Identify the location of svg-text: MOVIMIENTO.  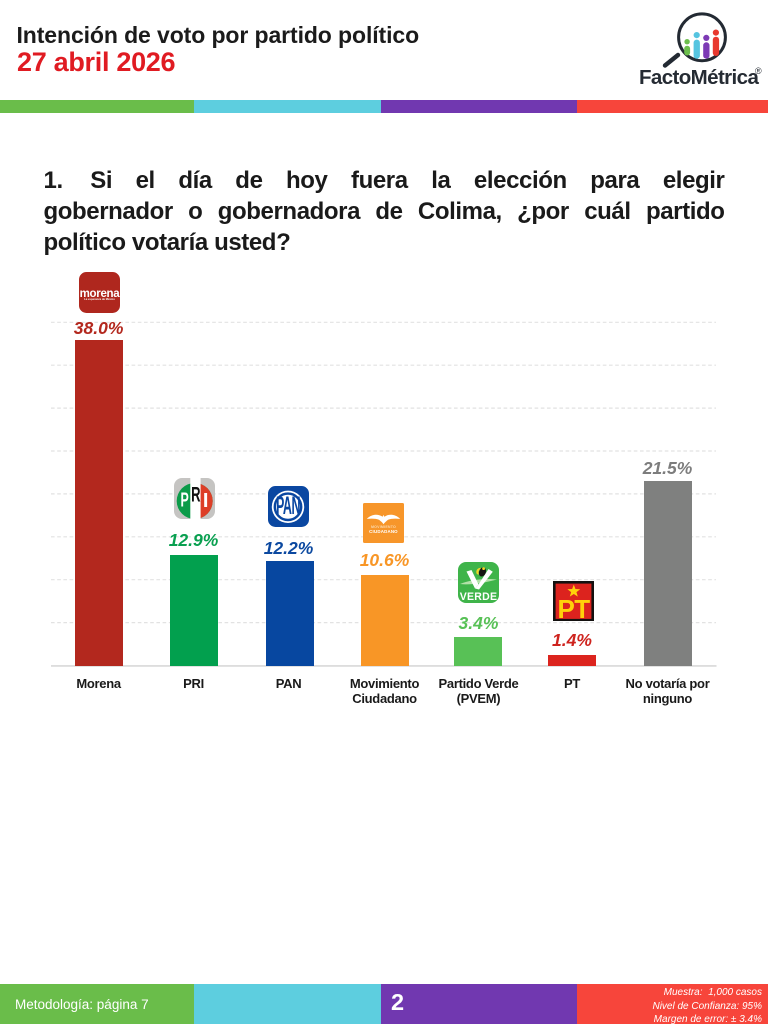
(383, 527).